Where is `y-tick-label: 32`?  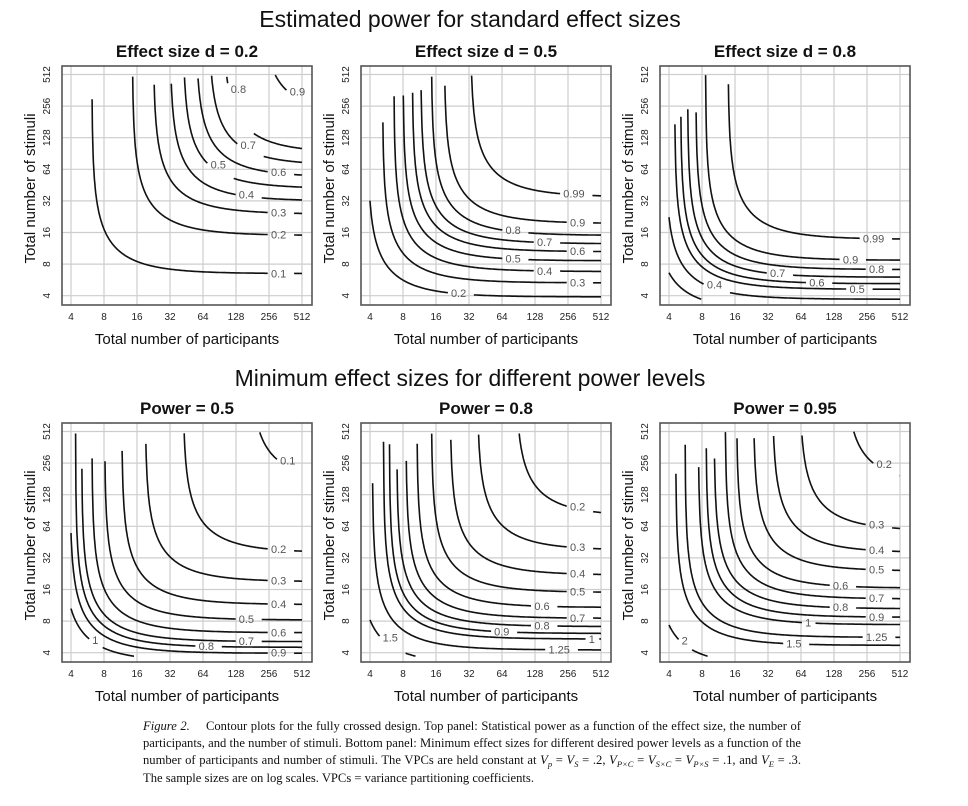 y-tick-label: 32 is located at coordinates (645, 201).